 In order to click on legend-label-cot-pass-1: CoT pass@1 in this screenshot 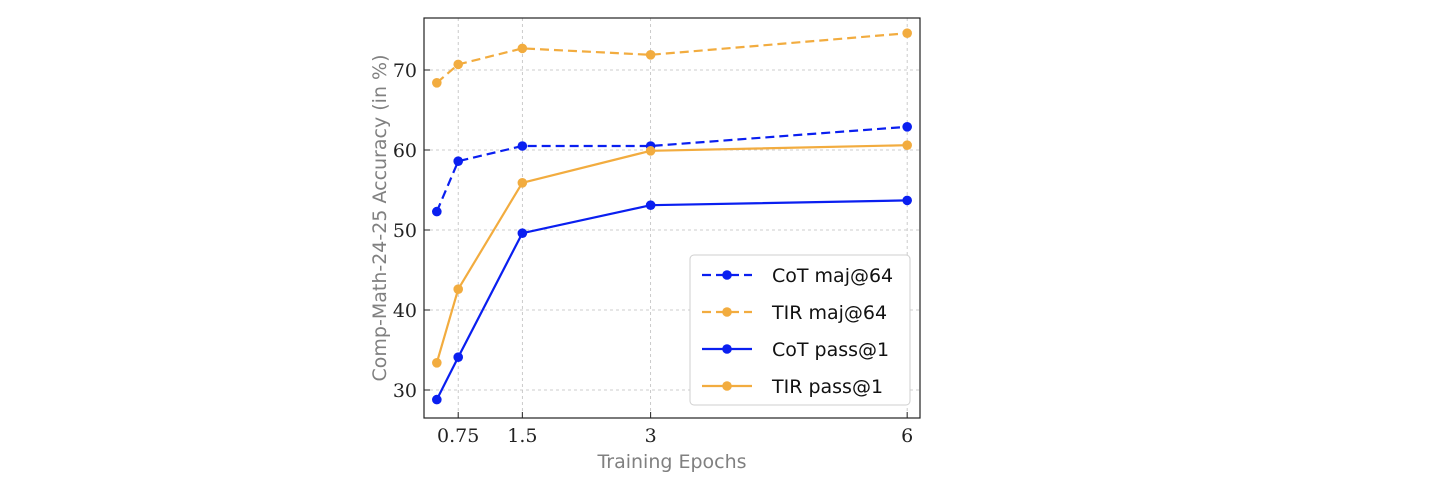, I will do `click(830, 350)`.